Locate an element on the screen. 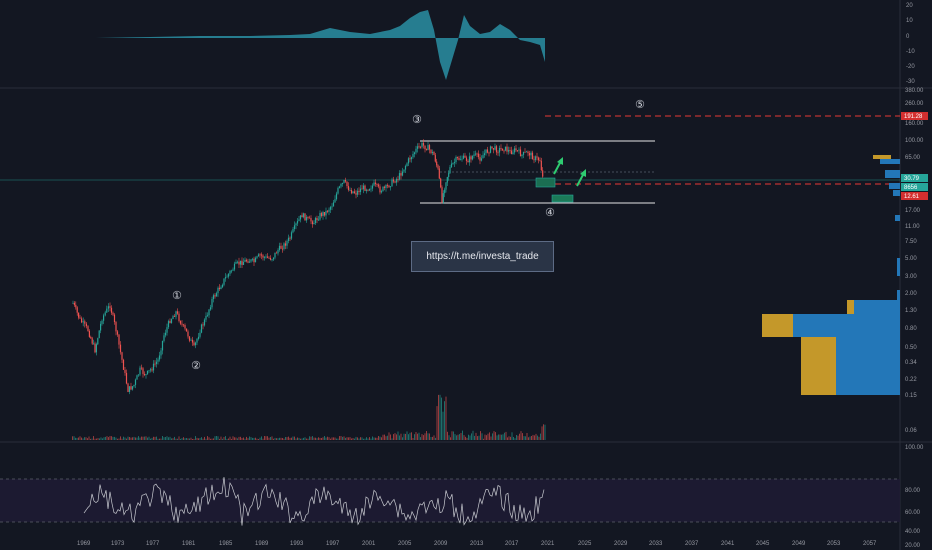 The width and height of the screenshot is (932, 550). x-axis-label: 2045 is located at coordinates (763, 544).